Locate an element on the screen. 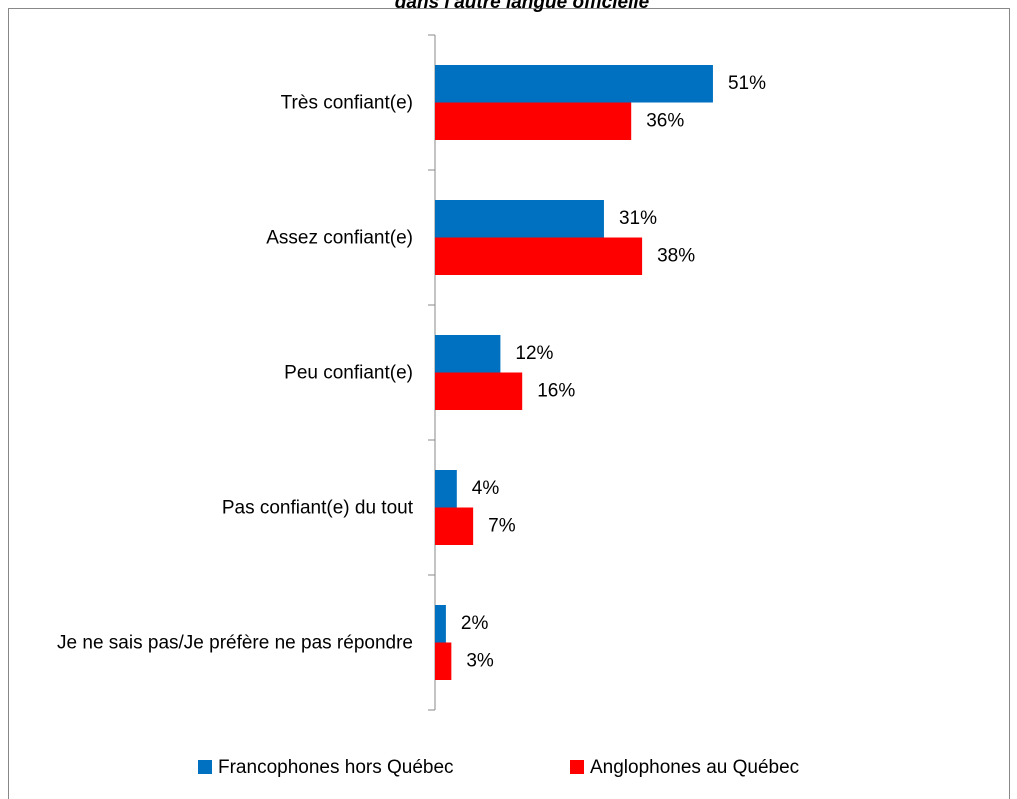  value-label: 16% is located at coordinates (556, 390).